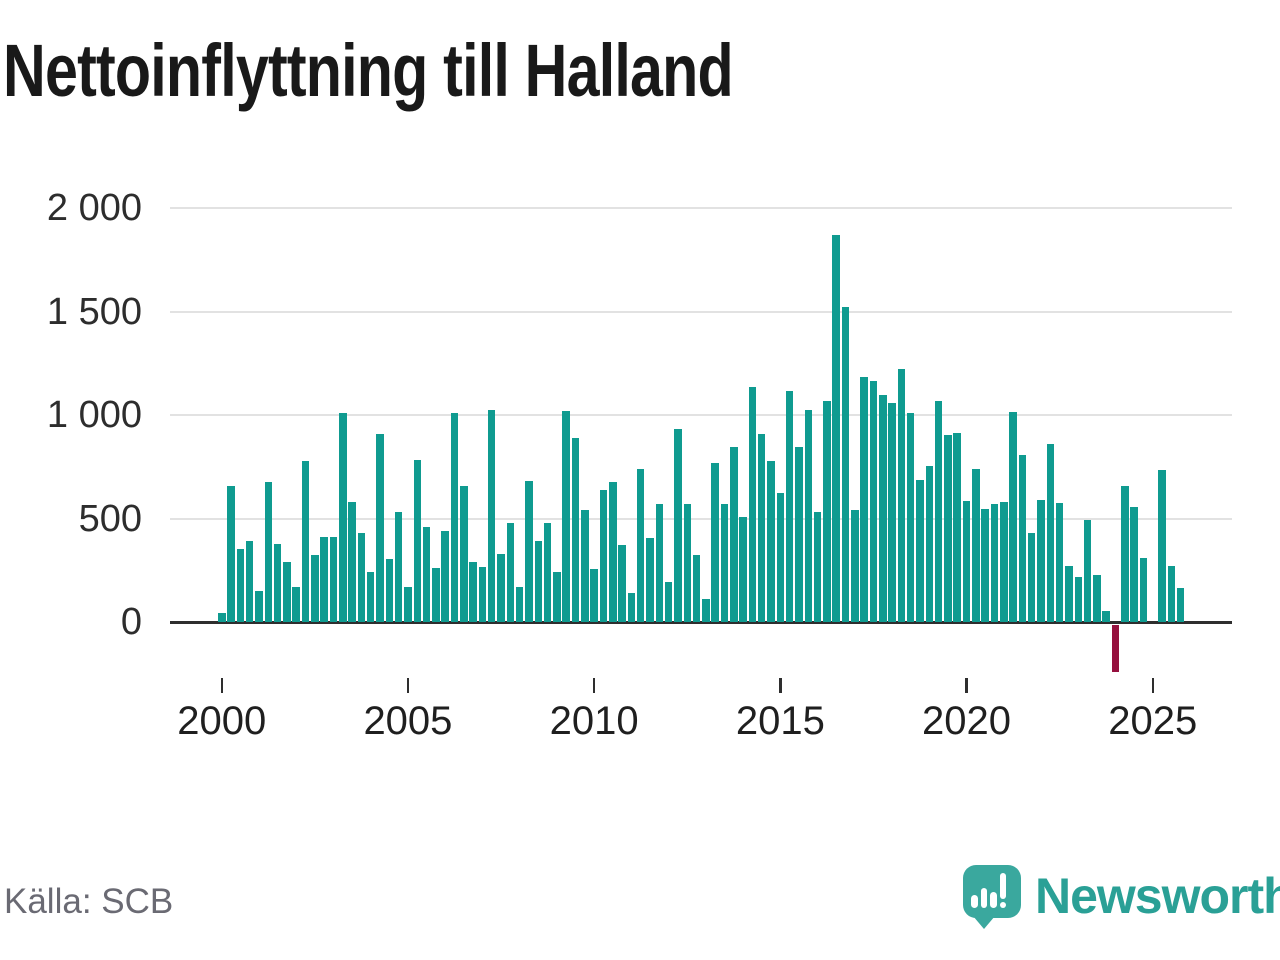 Image resolution: width=1280 pixels, height=960 pixels. Describe the element at coordinates (780, 721) in the screenshot. I see `x-axis-tick-label: 2015` at that location.